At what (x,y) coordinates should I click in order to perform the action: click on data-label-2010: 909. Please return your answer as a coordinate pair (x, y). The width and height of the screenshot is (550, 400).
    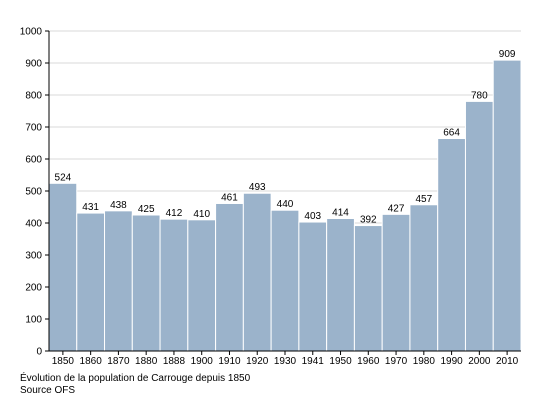
    Looking at the image, I should click on (507, 54).